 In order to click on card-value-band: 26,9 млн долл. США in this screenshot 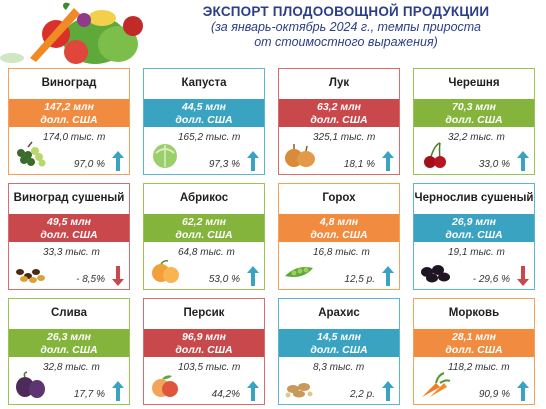, I will do `click(474, 228)`.